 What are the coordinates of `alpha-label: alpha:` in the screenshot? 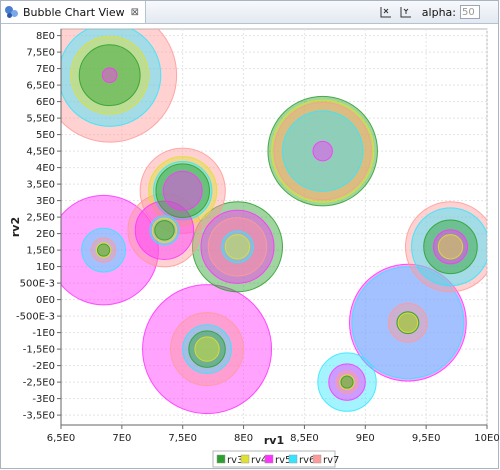 It's located at (438, 12).